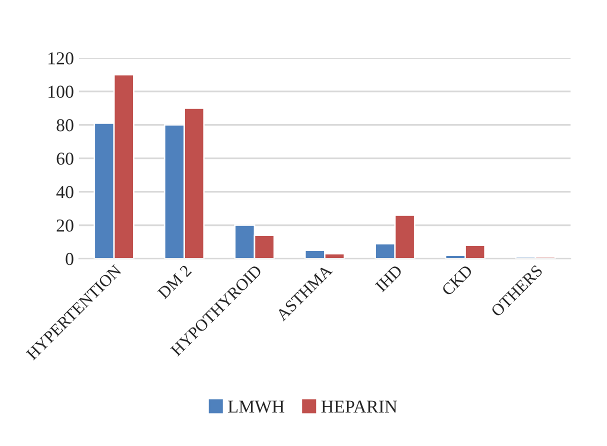  What do you see at coordinates (61, 92) in the screenshot?
I see `y-tick-label: 100` at bounding box center [61, 92].